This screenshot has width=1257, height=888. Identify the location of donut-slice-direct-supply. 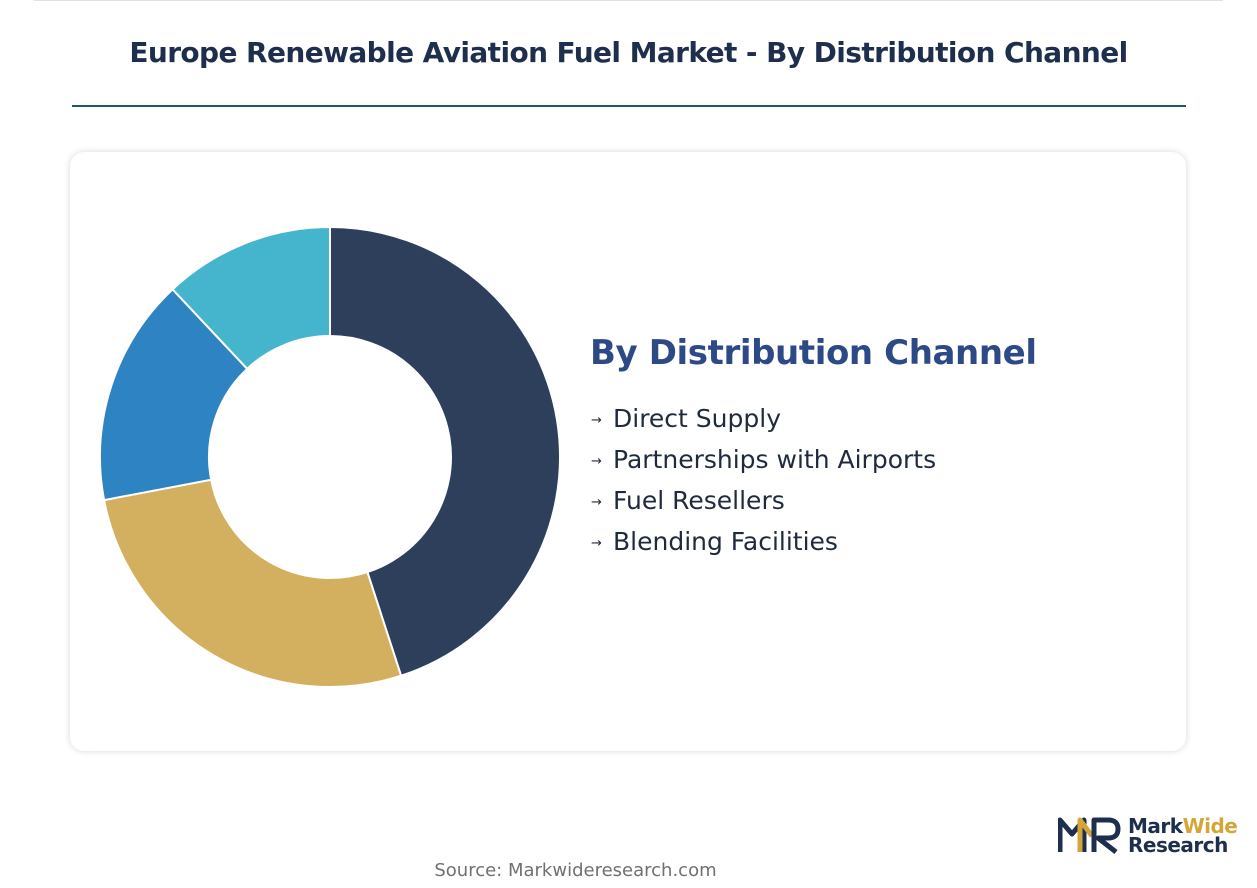
(445, 451).